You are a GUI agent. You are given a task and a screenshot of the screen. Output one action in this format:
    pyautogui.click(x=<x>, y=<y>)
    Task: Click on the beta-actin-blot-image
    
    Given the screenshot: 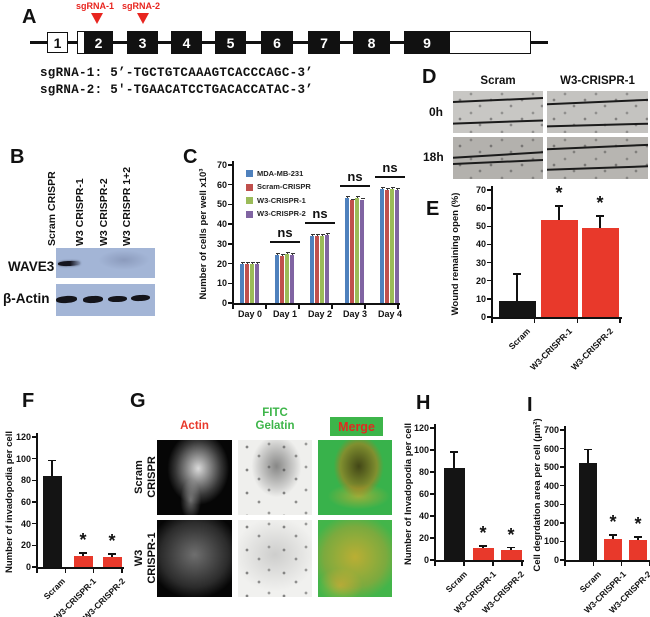 What is the action you would take?
    pyautogui.click(x=105, y=300)
    